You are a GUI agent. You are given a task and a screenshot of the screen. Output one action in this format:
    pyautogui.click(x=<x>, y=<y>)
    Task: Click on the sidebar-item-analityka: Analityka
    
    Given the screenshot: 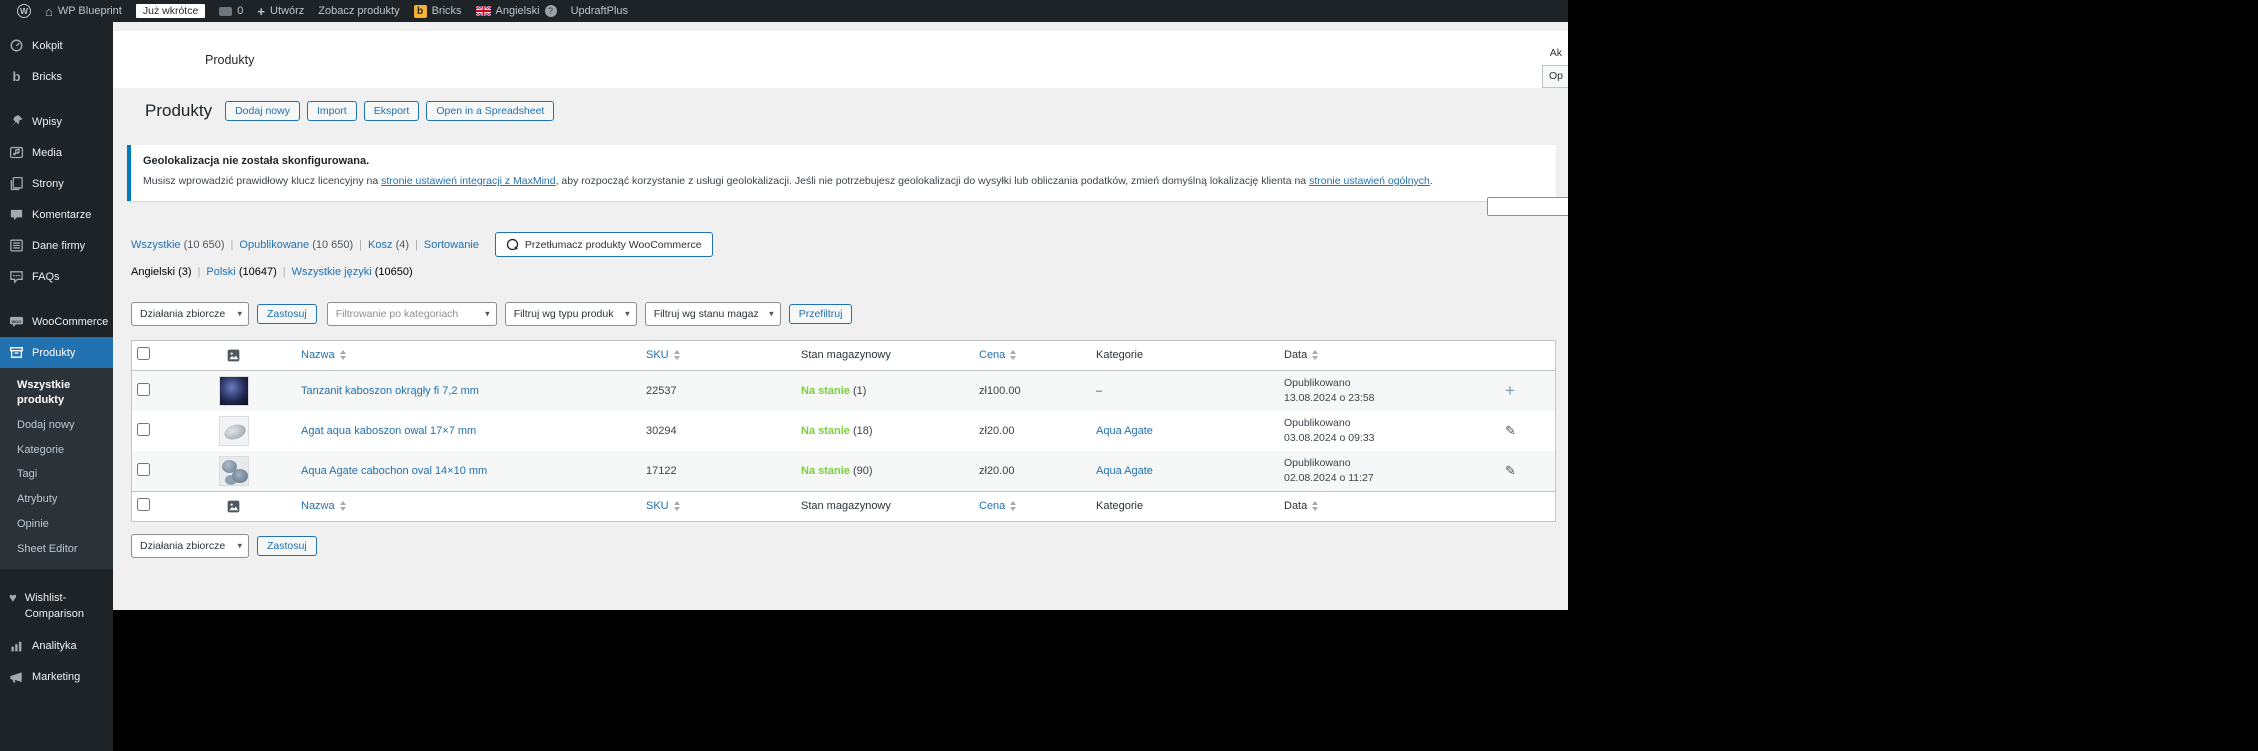 What is the action you would take?
    pyautogui.click(x=56, y=646)
    